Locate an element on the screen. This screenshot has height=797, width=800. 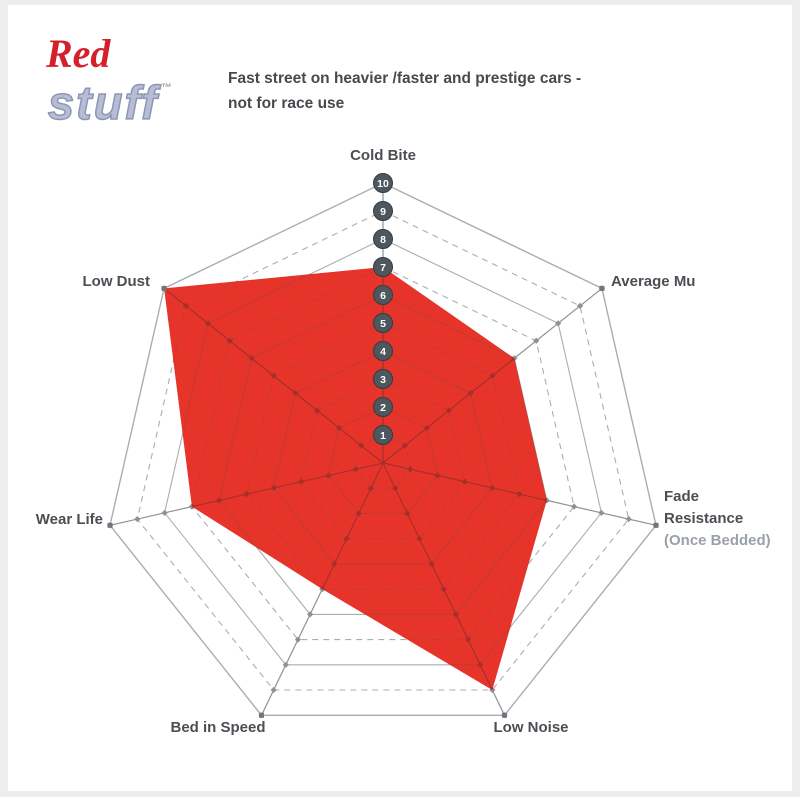
fade-resistance-main: Fade Resistance is located at coordinates (704, 507).